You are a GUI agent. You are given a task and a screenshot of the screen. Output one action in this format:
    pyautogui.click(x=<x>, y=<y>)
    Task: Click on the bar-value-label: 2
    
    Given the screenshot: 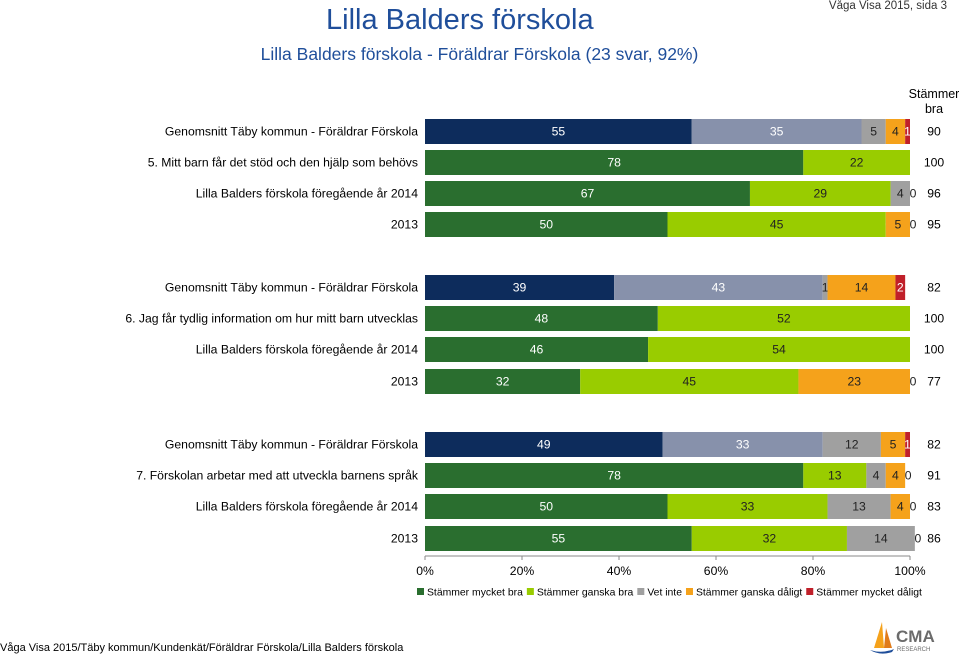 What is the action you would take?
    pyautogui.click(x=900, y=288)
    